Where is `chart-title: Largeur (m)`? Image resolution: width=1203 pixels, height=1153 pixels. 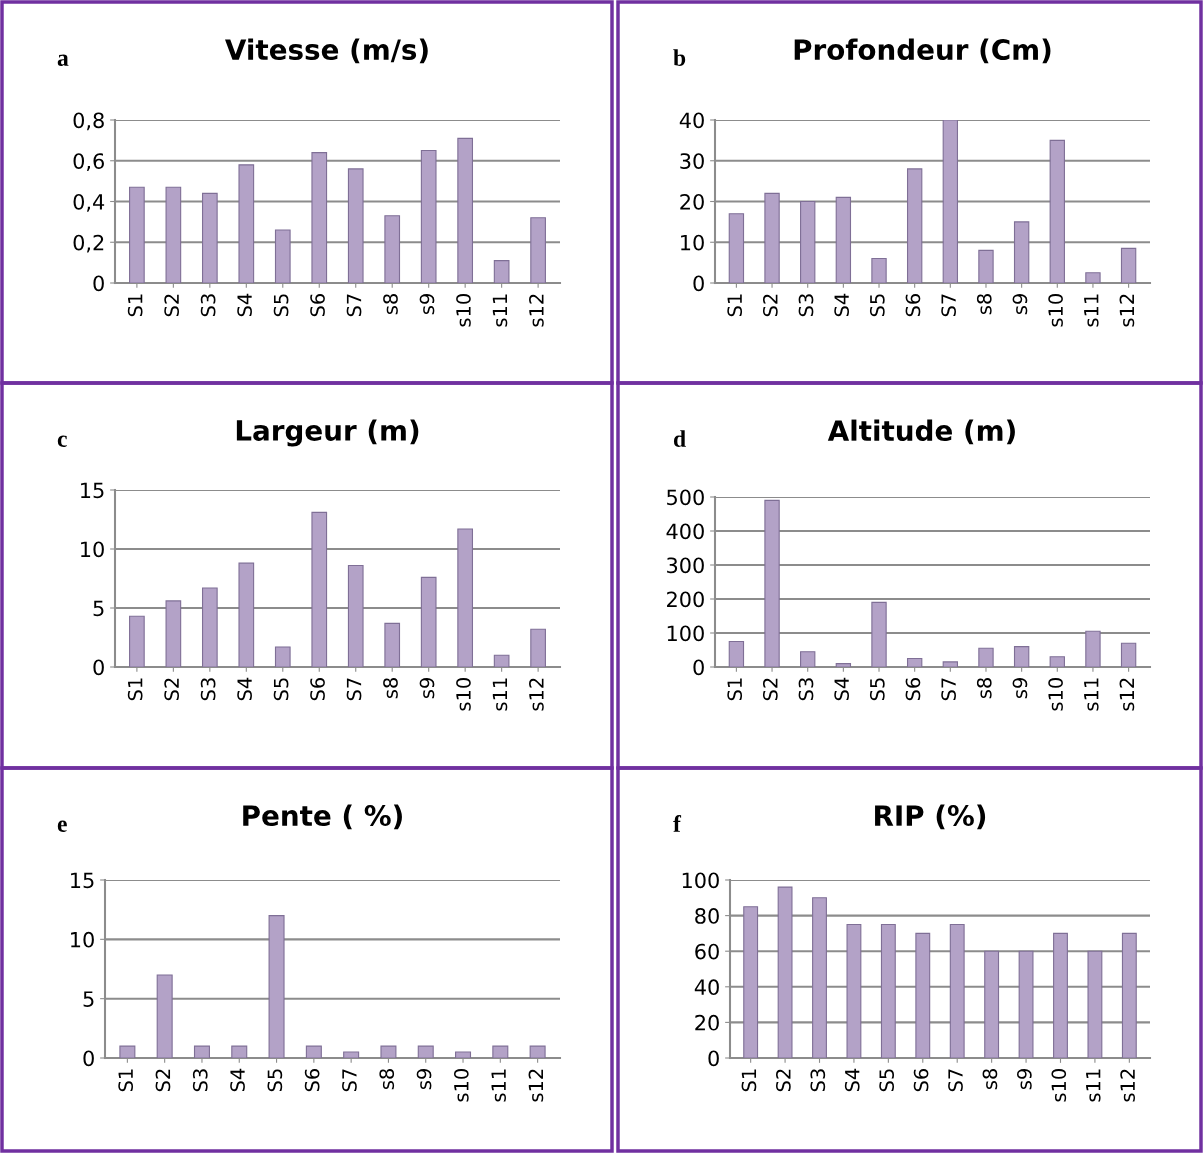
chart-title: Largeur (m) is located at coordinates (327, 433).